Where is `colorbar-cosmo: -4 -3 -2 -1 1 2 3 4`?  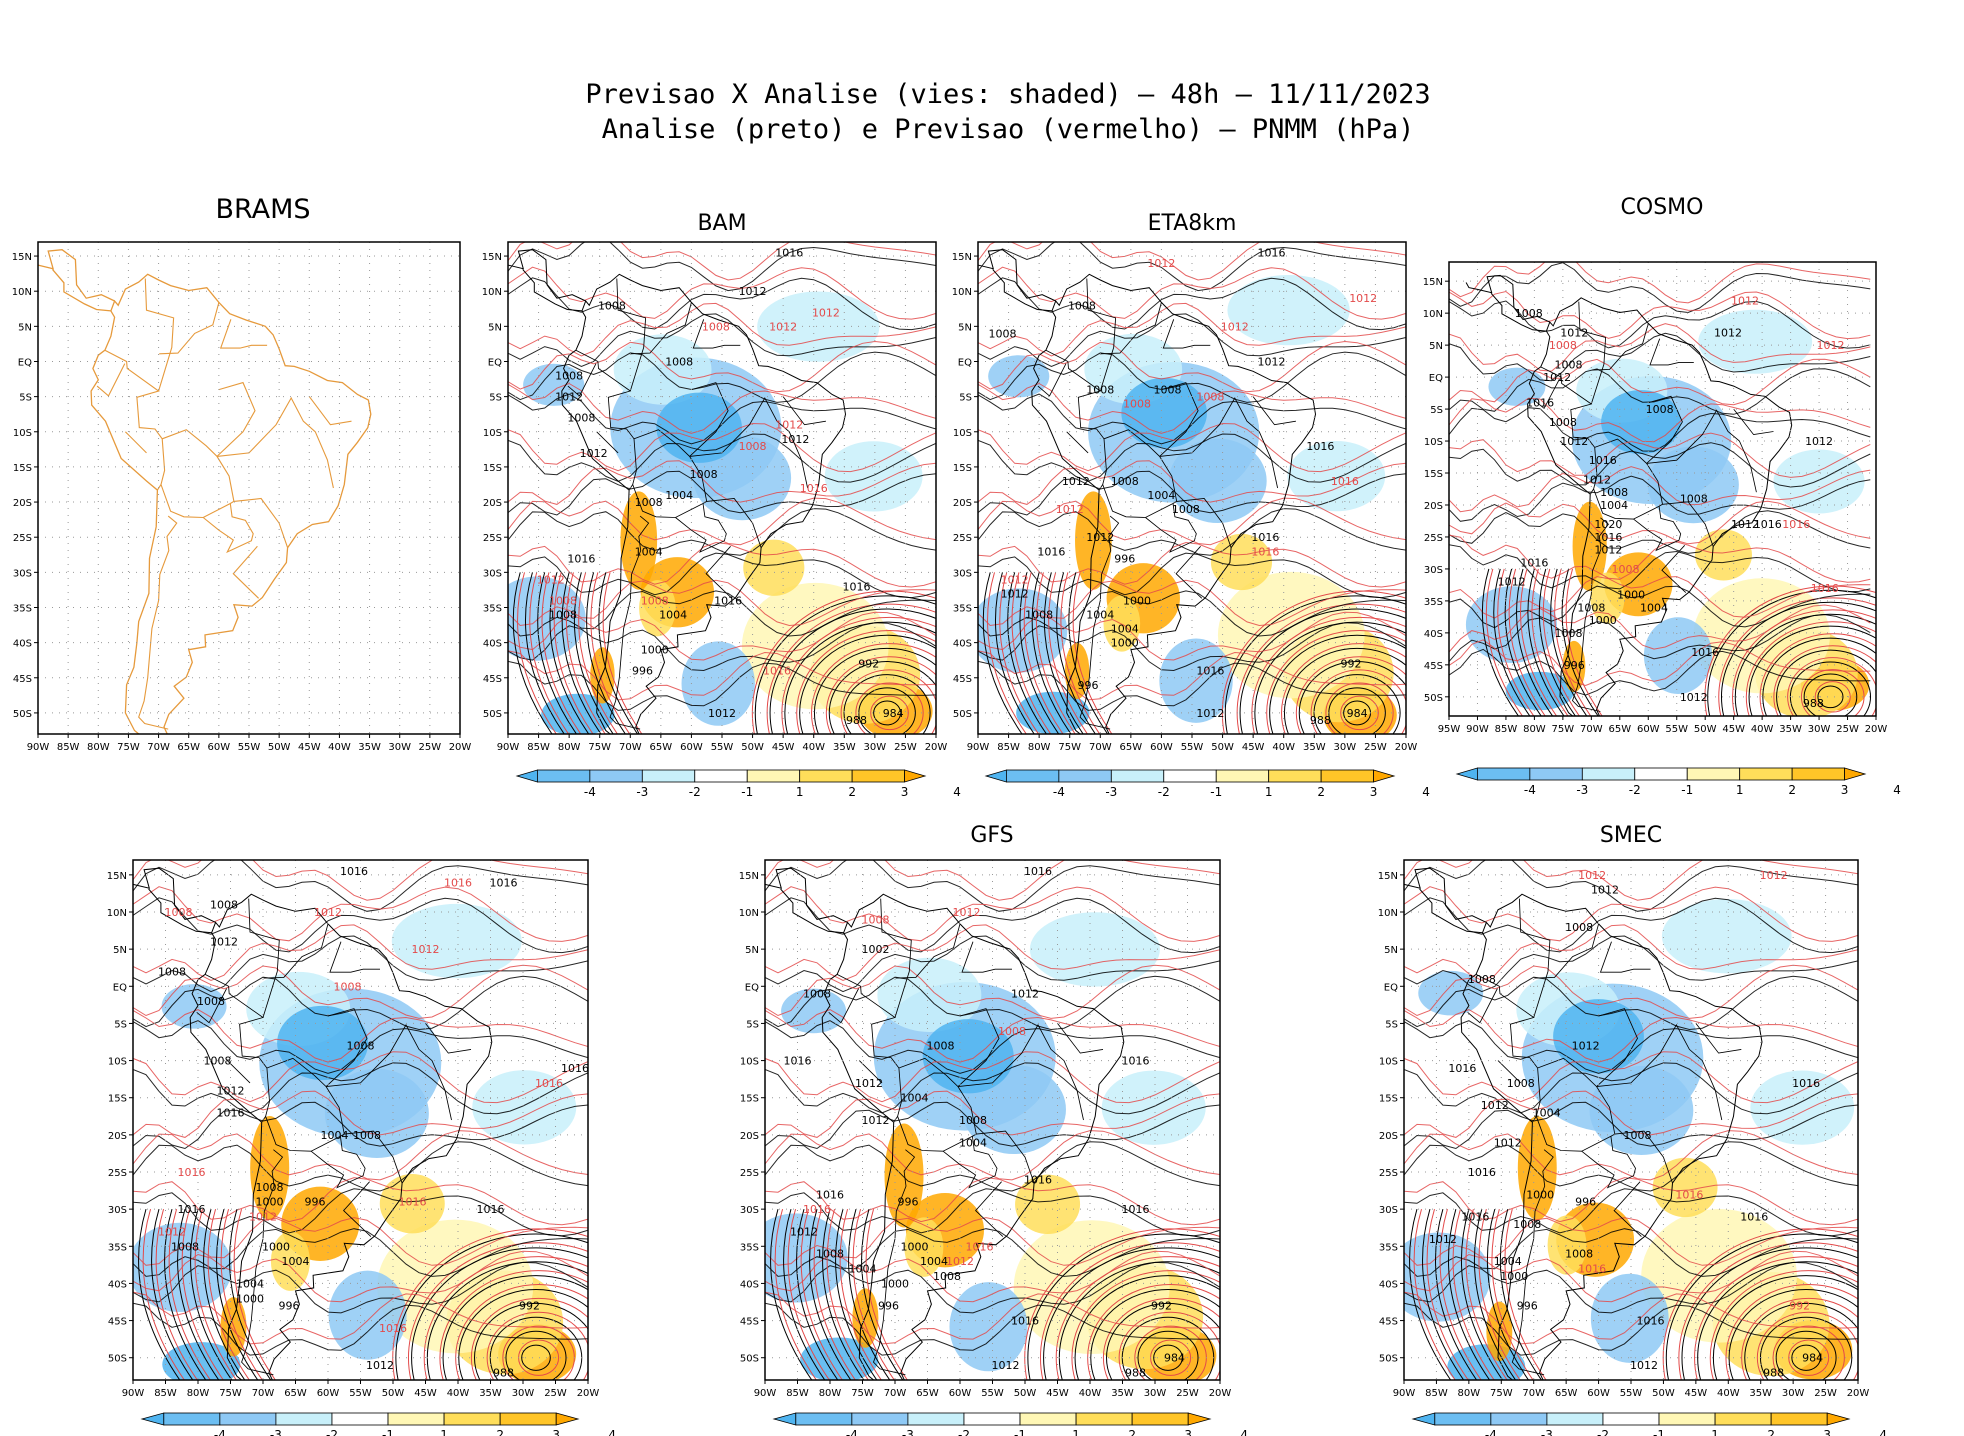 colorbar-cosmo: -4 -3 -2 -1 1 2 3 4 is located at coordinates (1678, 782).